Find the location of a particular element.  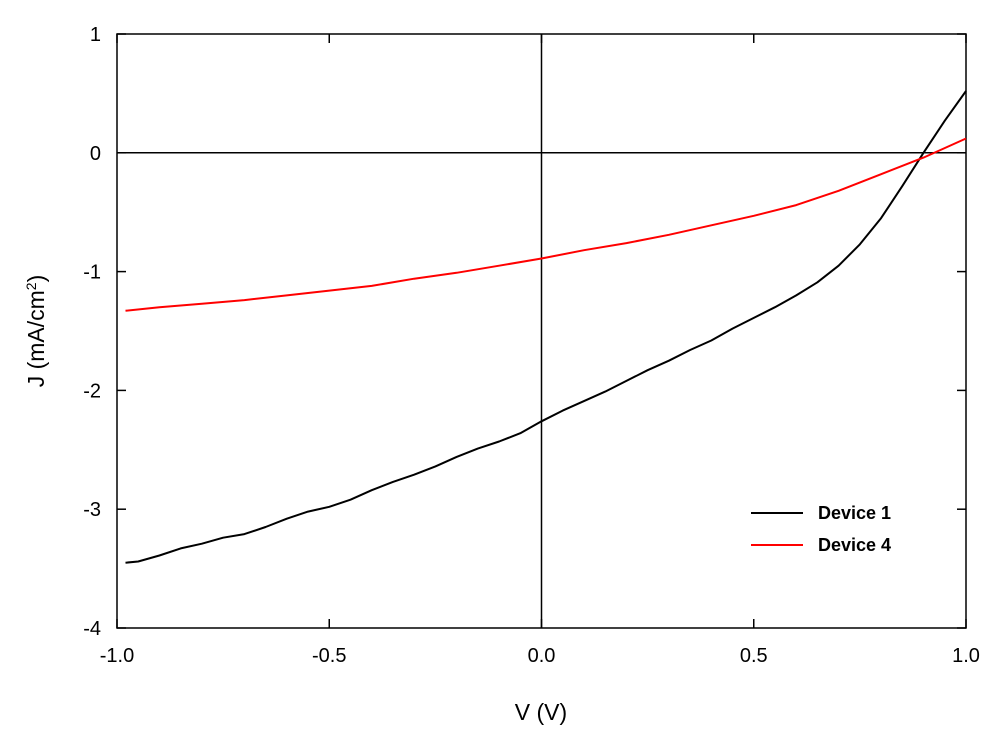

y-tick-label: -2 is located at coordinates (92, 391).